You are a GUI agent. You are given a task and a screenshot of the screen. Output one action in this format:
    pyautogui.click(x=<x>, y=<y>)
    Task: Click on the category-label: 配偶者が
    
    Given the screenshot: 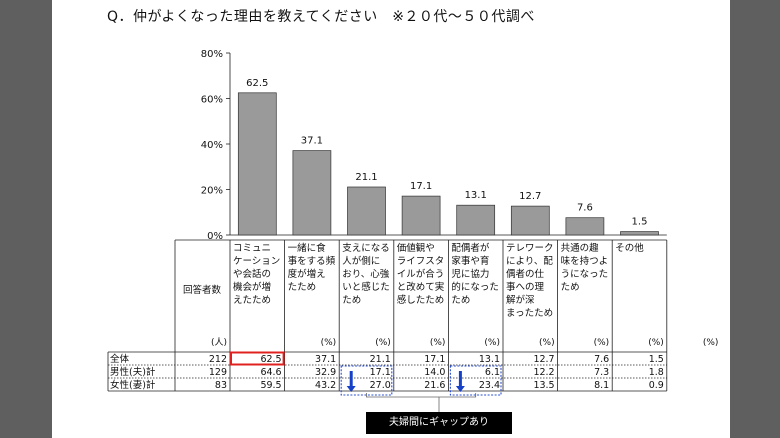 What is the action you would take?
    pyautogui.click(x=470, y=248)
    